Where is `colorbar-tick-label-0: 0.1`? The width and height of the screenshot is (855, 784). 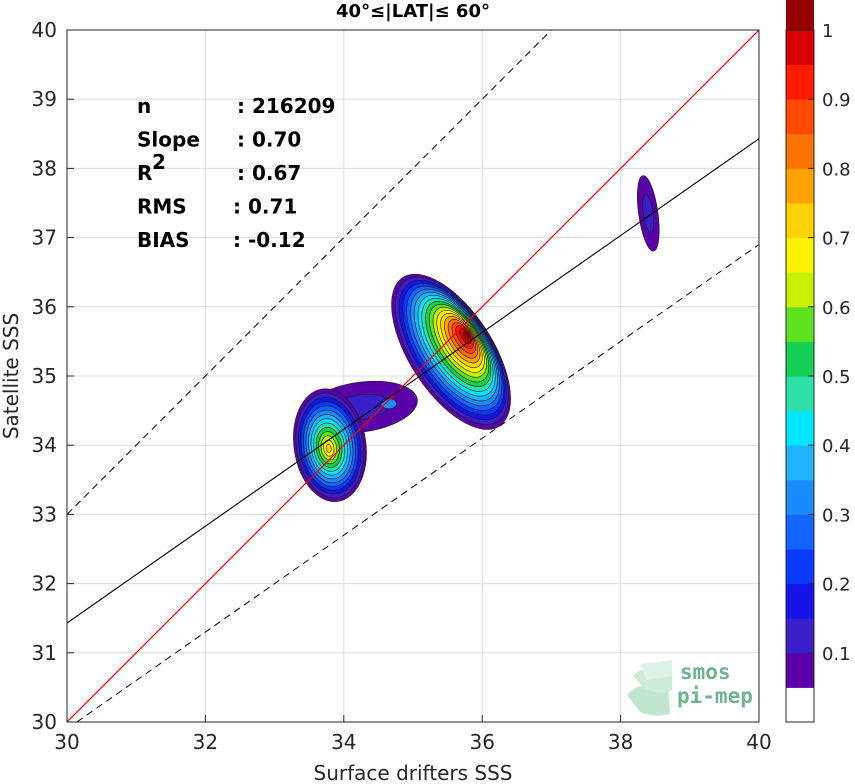 colorbar-tick-label-0: 0.1 is located at coordinates (836, 654).